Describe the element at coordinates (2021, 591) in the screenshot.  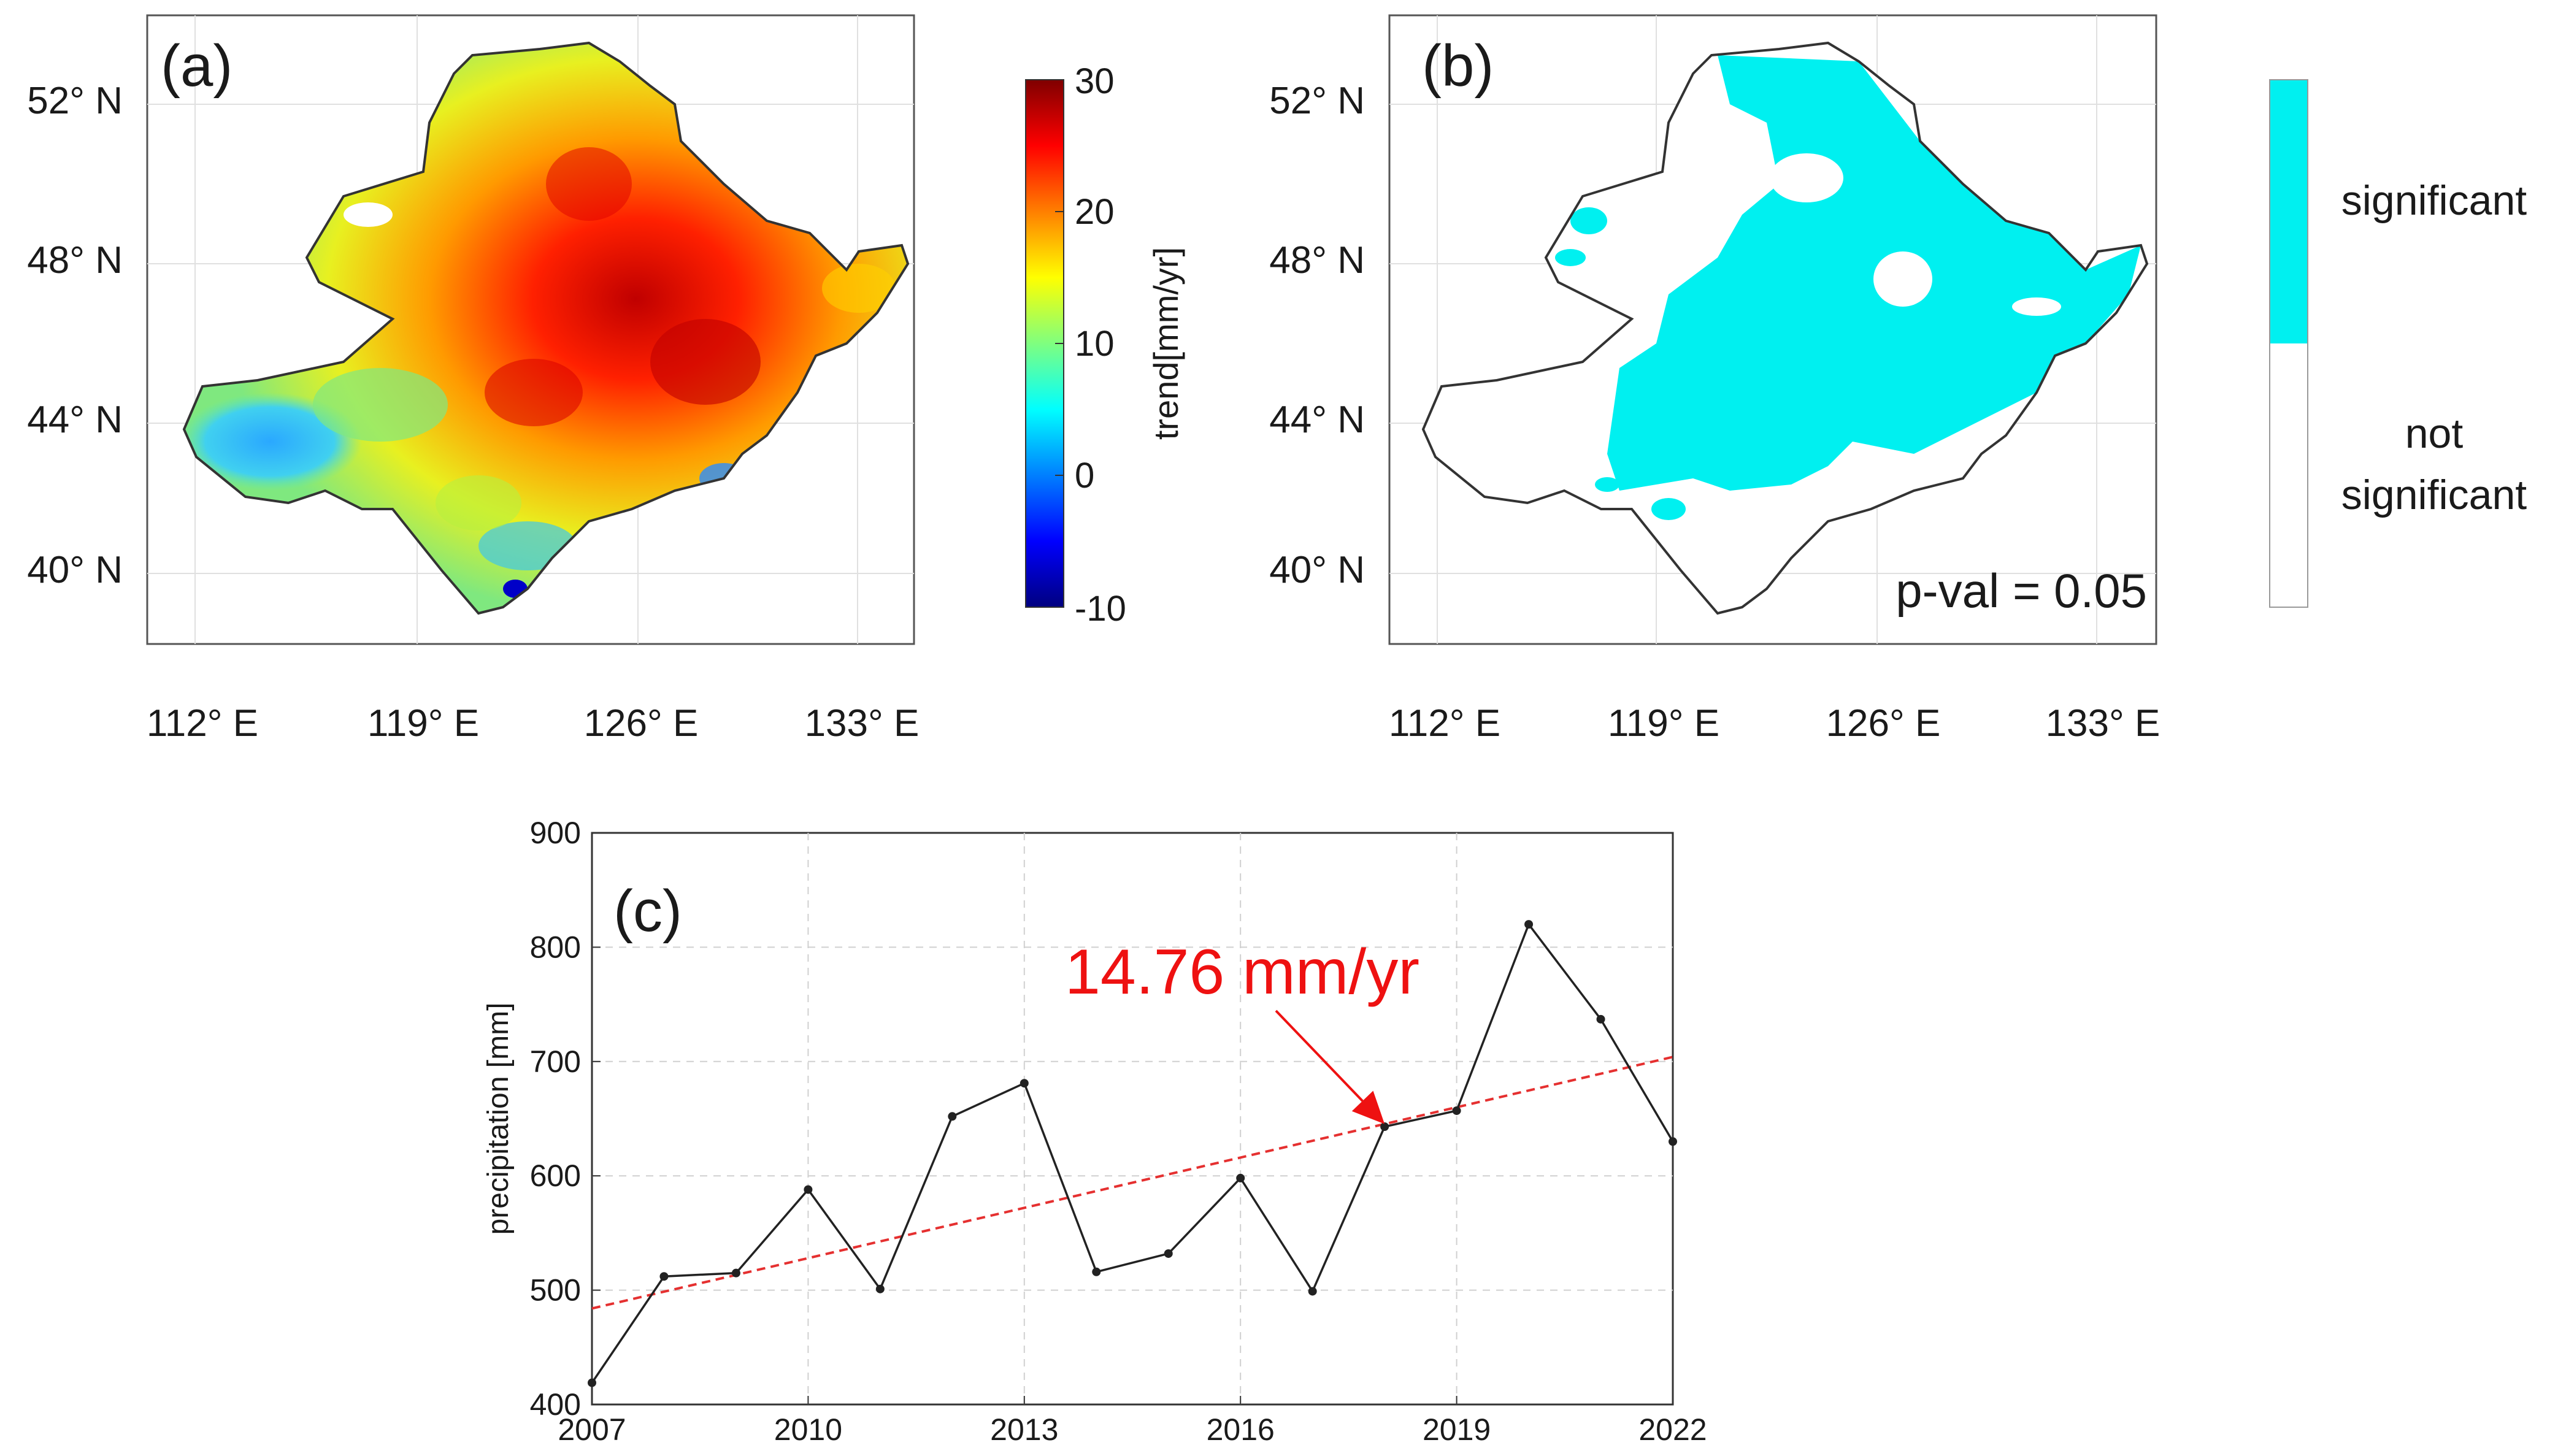
I see `panel-b-annotation: p-val = 0.05` at that location.